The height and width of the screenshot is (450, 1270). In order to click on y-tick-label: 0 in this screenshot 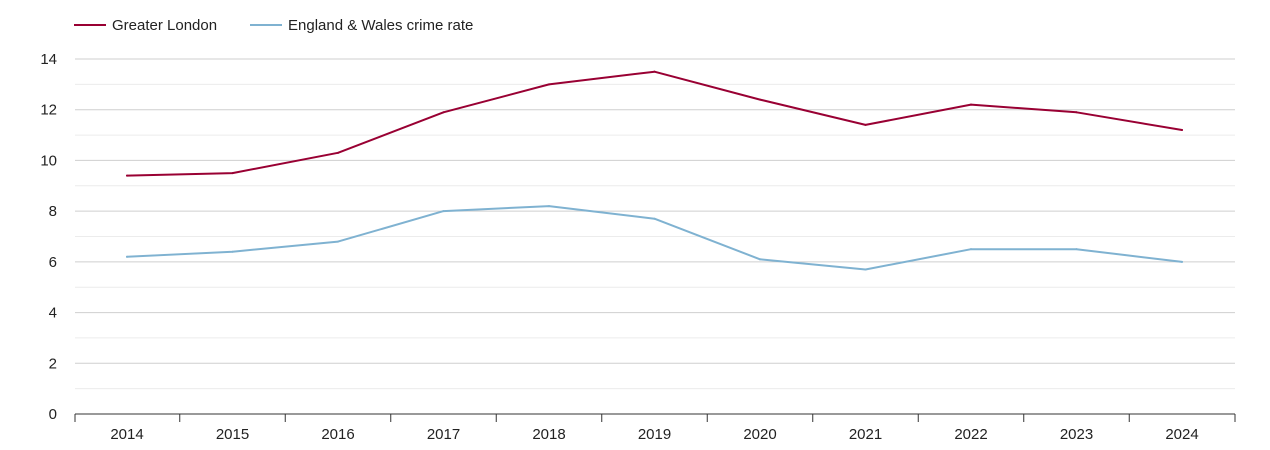, I will do `click(53, 414)`.